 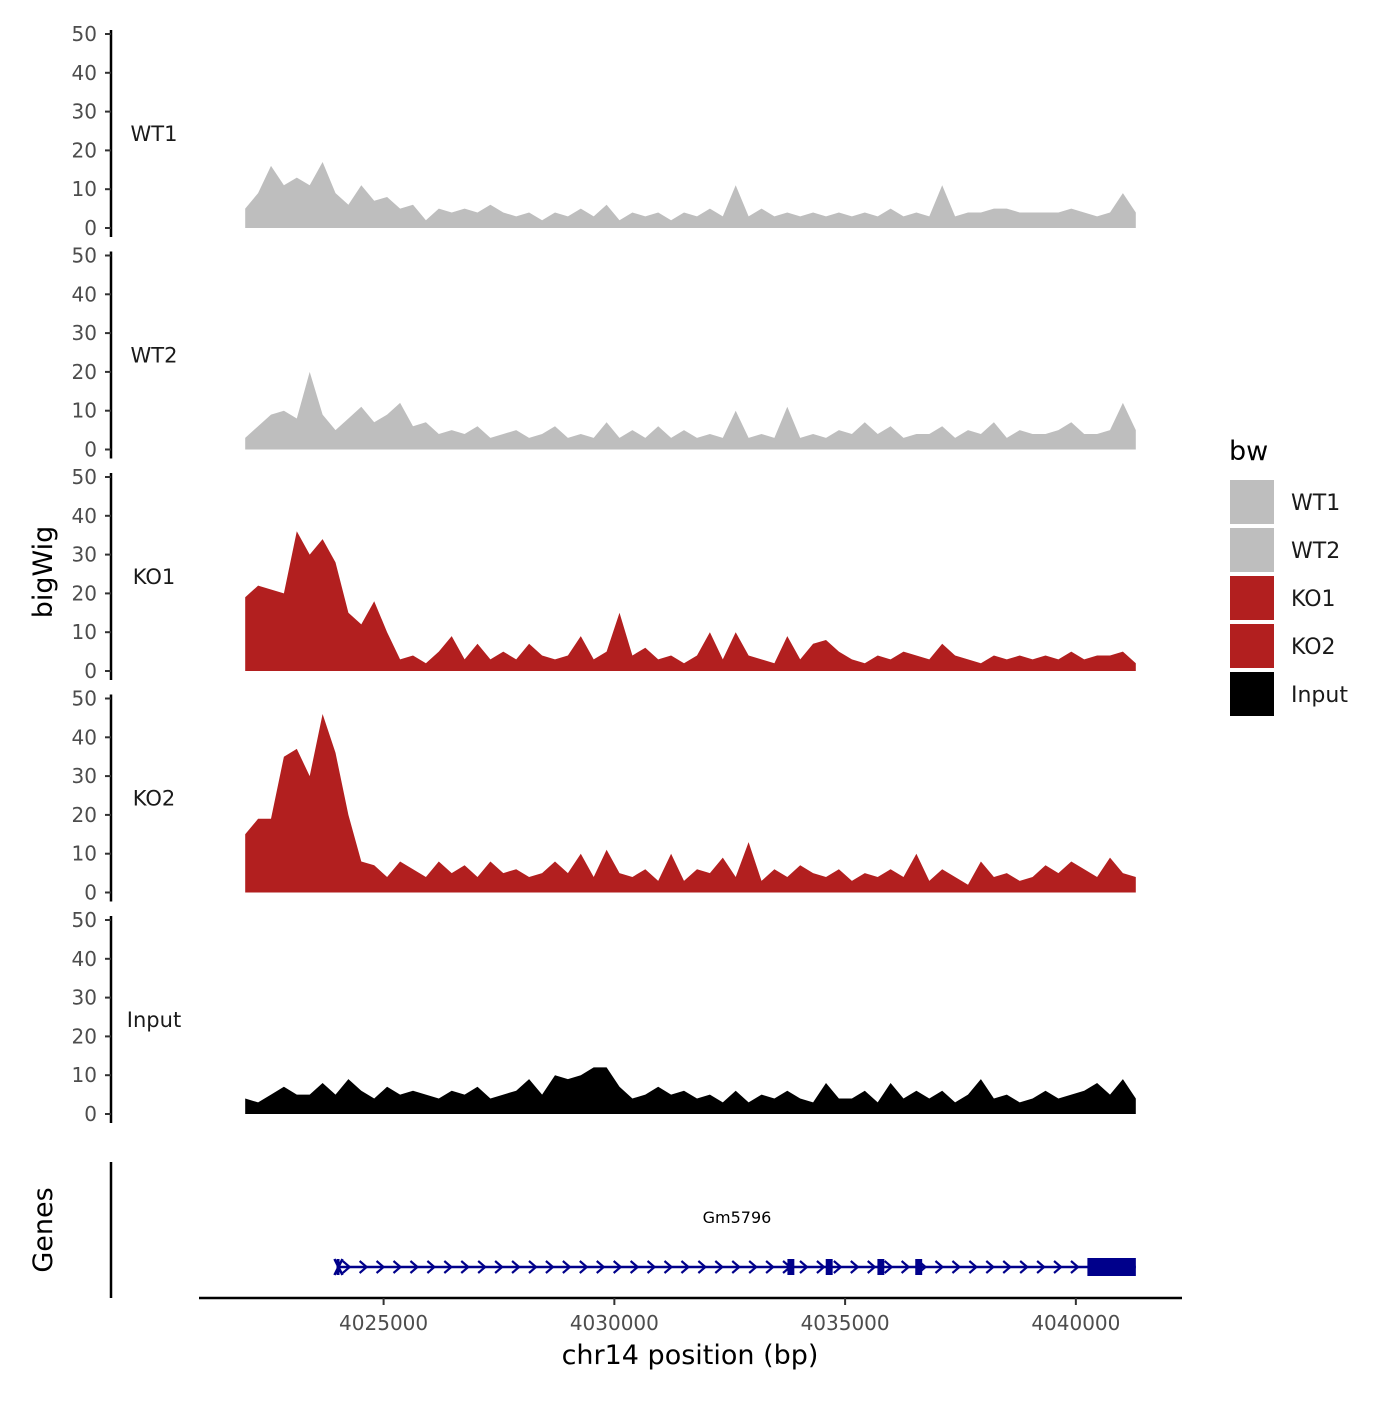 I want to click on y-axis-title: bigWig, so click(x=43, y=572).